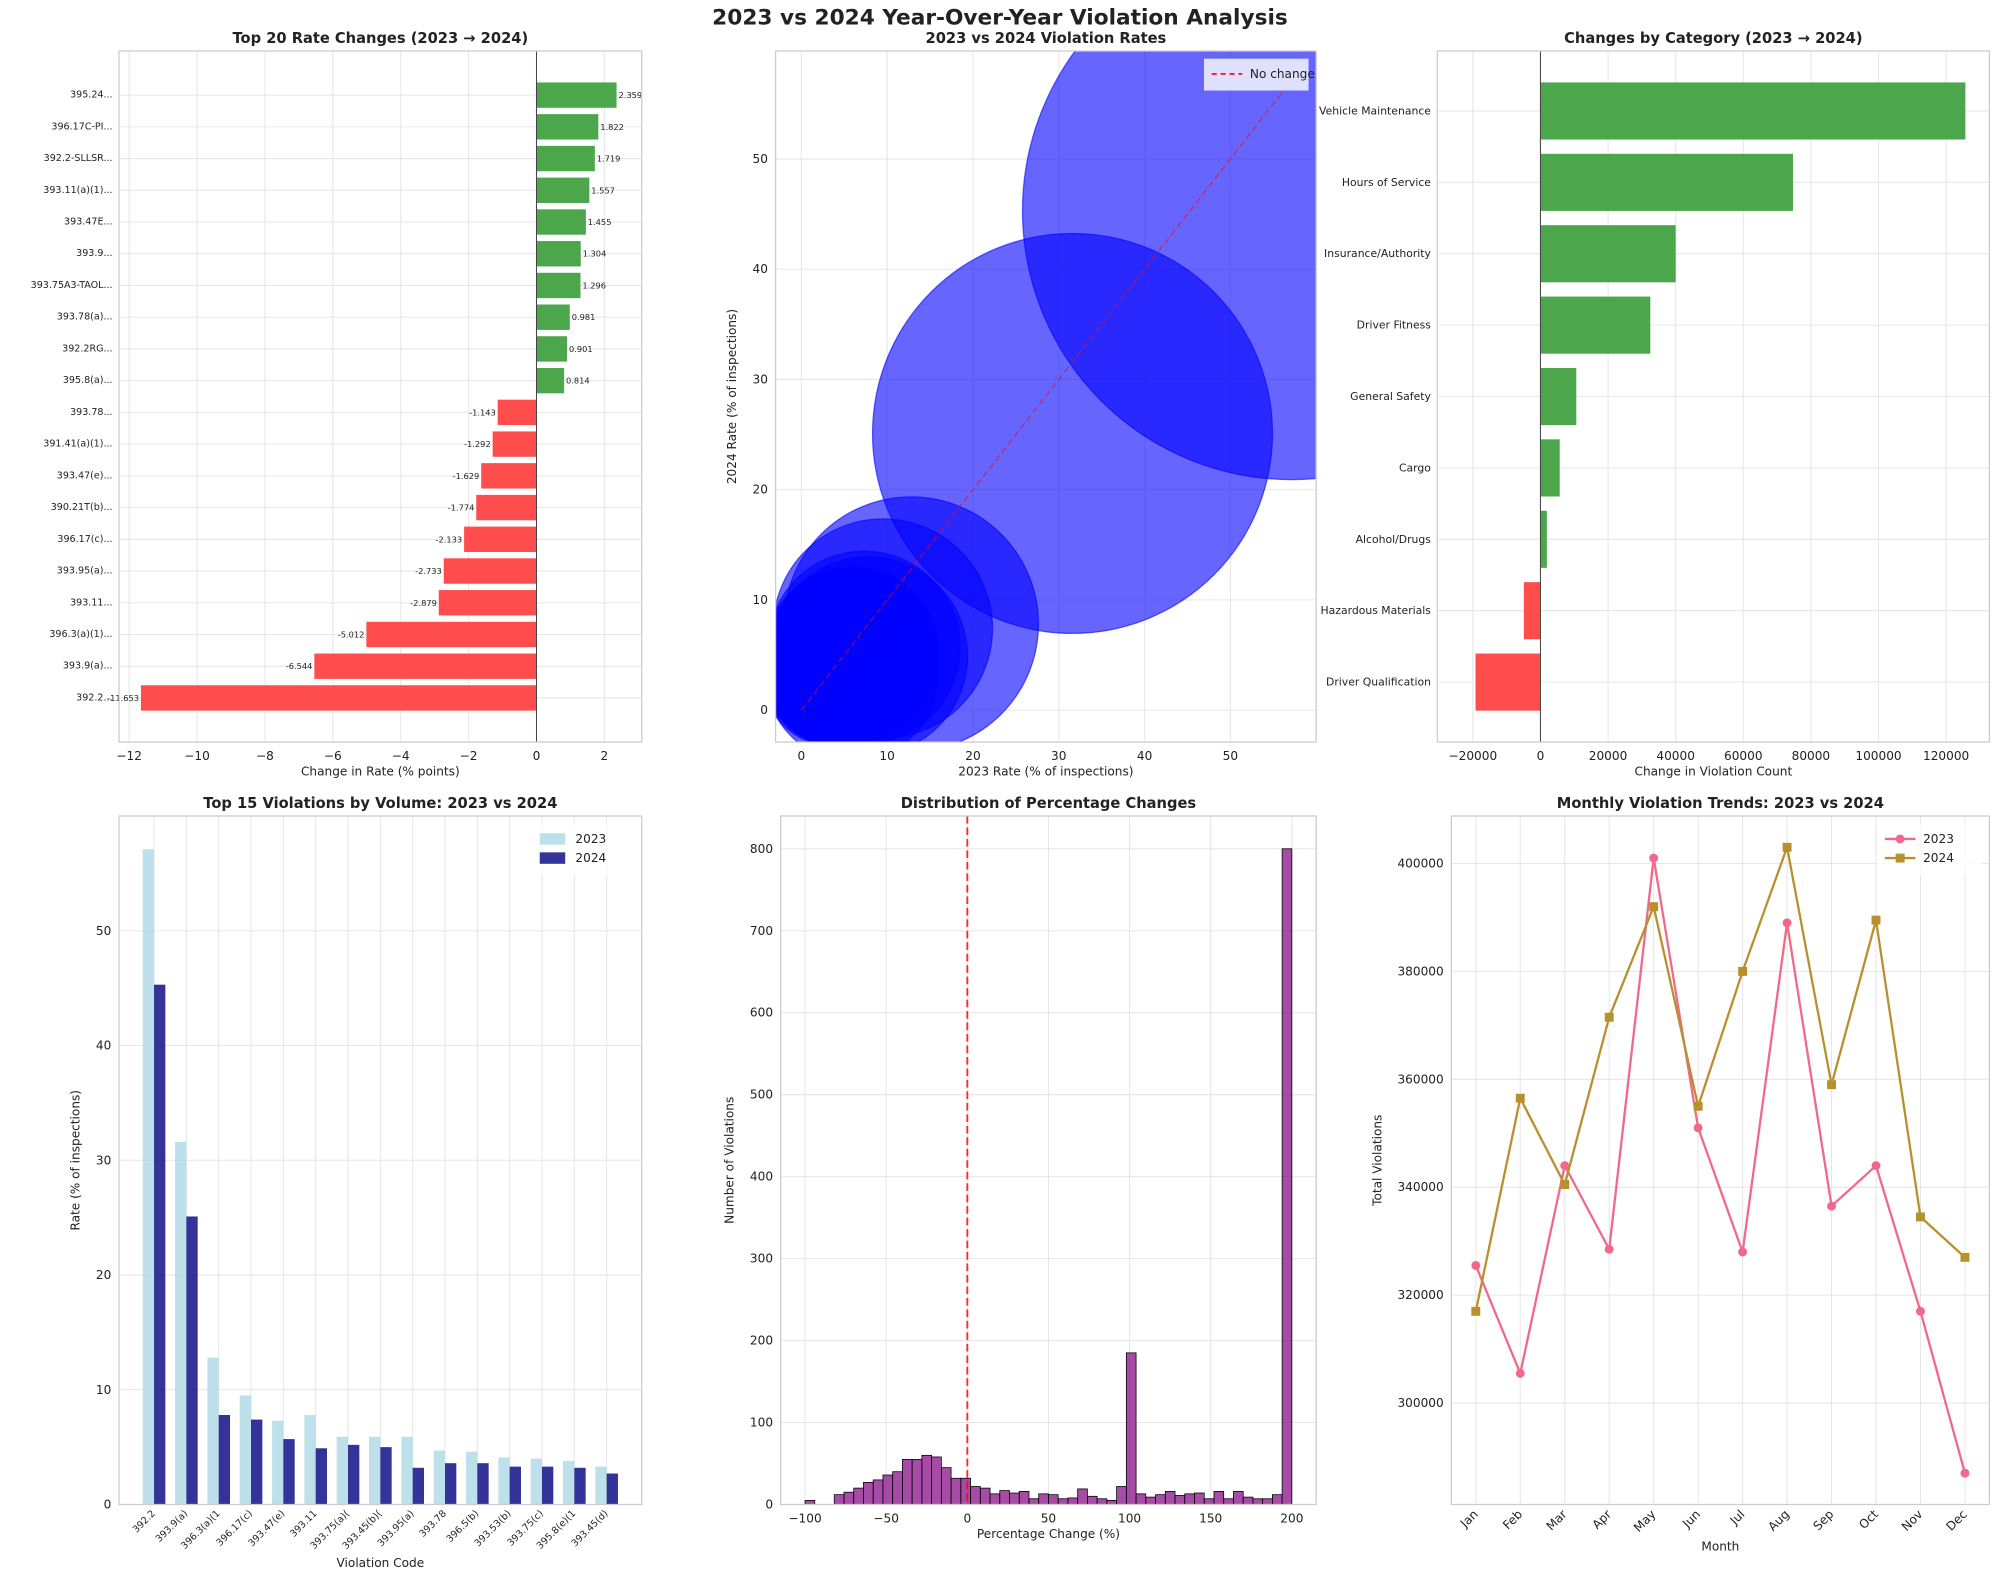 This screenshot has width=2000, height=1581. What do you see at coordinates (760, 490) in the screenshot?
I see `y-tick-label: 20` at bounding box center [760, 490].